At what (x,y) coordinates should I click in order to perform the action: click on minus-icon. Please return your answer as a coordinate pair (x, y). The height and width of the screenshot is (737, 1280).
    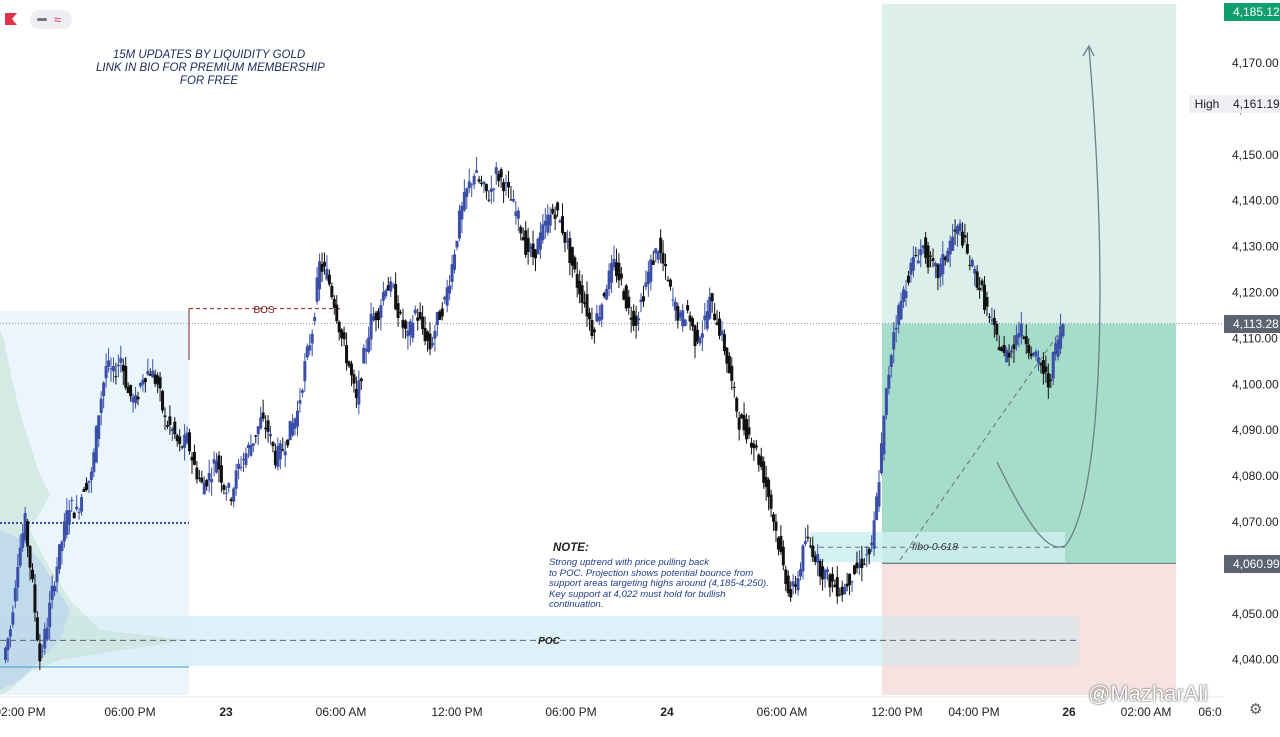
    Looking at the image, I should click on (42, 19).